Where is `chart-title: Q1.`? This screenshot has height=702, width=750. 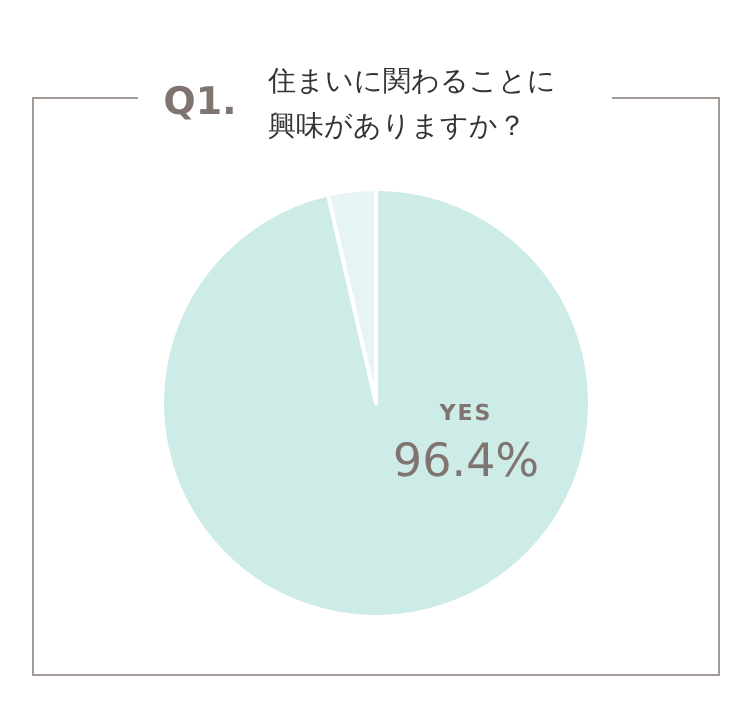 chart-title: Q1. is located at coordinates (200, 101).